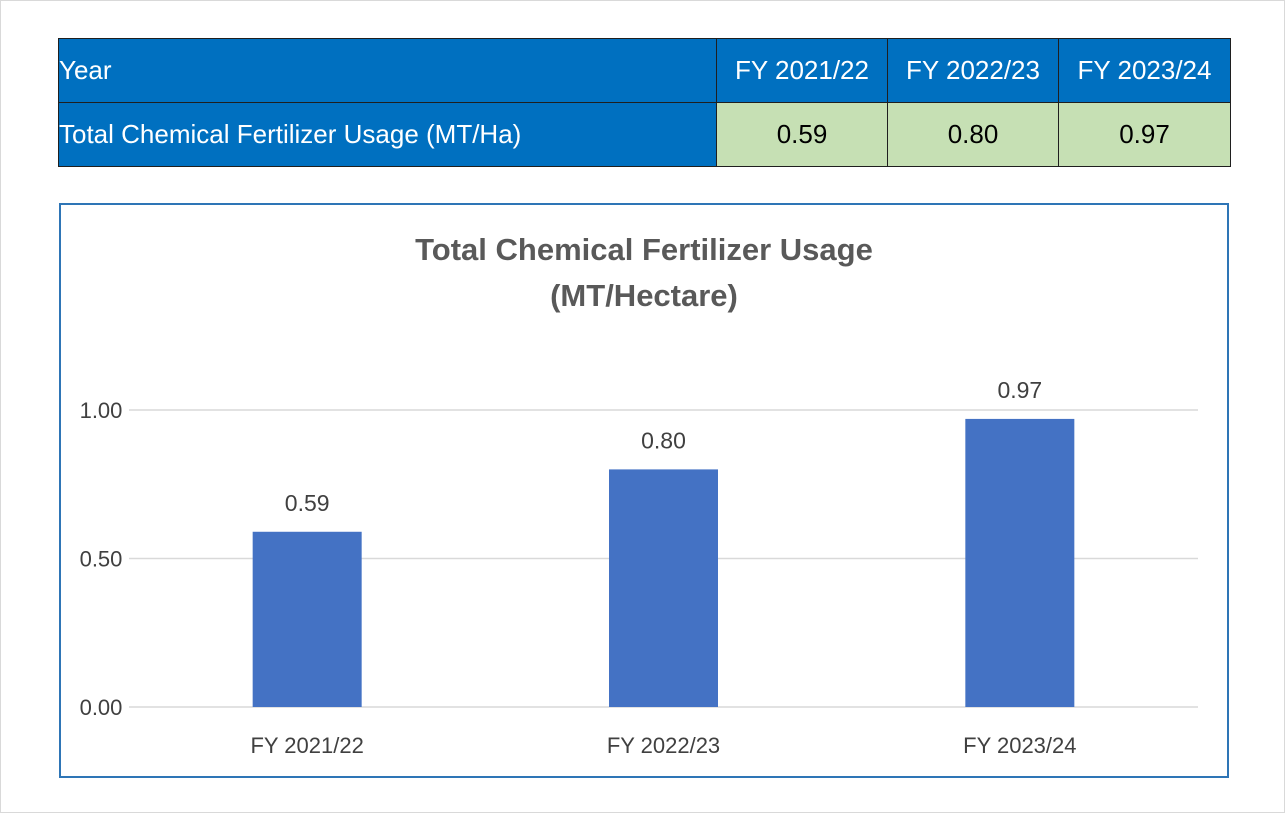 This screenshot has height=813, width=1285. What do you see at coordinates (802, 134) in the screenshot?
I see `value-cell-fy2021-22: 0.59` at bounding box center [802, 134].